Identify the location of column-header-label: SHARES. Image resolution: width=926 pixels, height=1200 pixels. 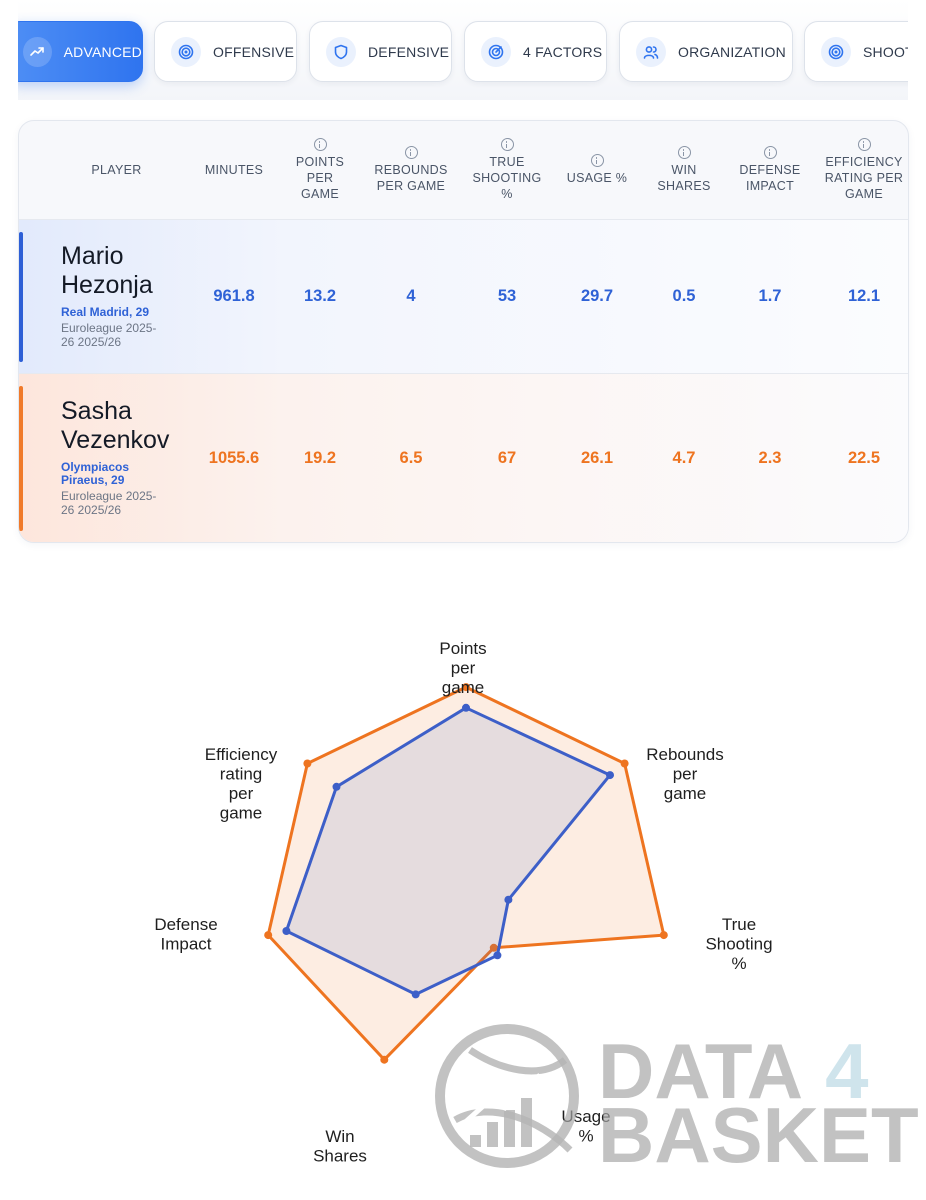
(684, 186).